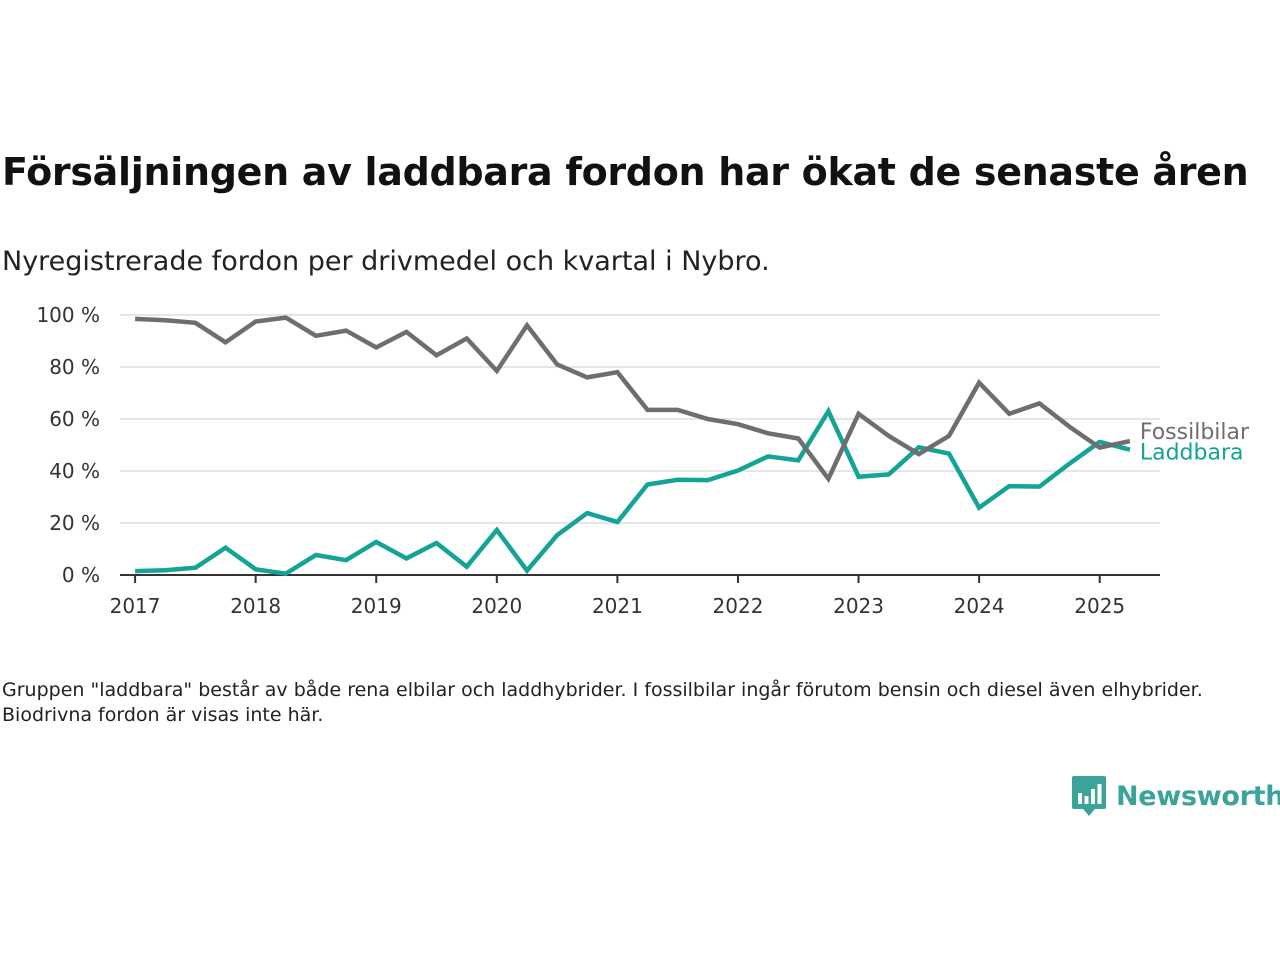  I want to click on x-tick-label: 2025, so click(1099, 606).